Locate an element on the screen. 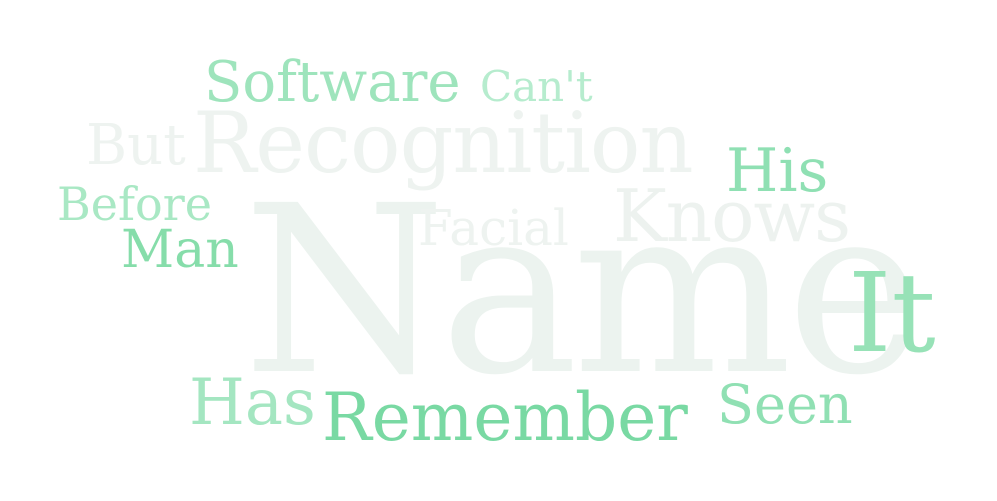  word-seen: Seen is located at coordinates (785, 404).